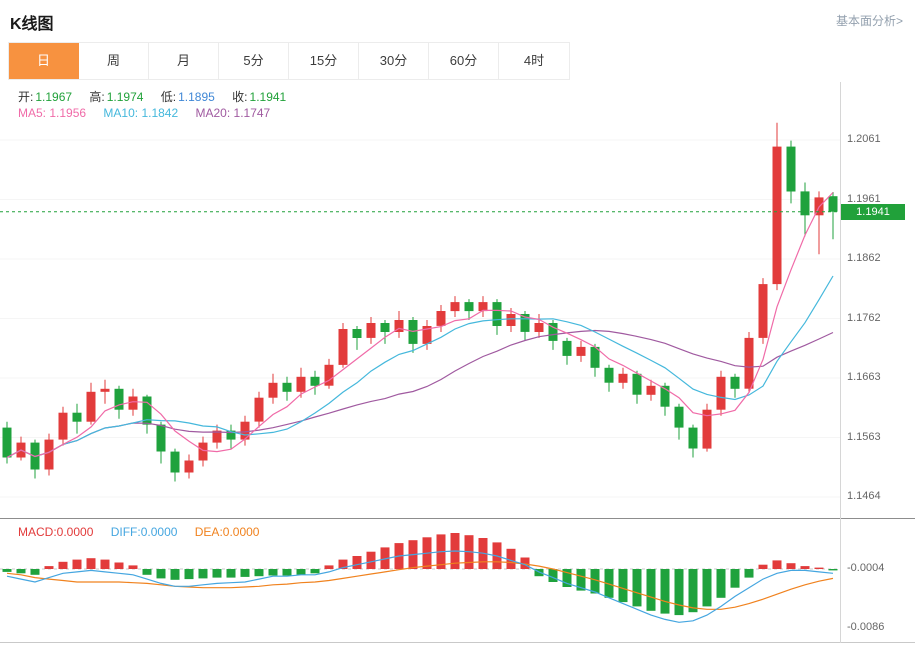  What do you see at coordinates (864, 317) in the screenshot?
I see `price-axis-label: 1.1762` at bounding box center [864, 317].